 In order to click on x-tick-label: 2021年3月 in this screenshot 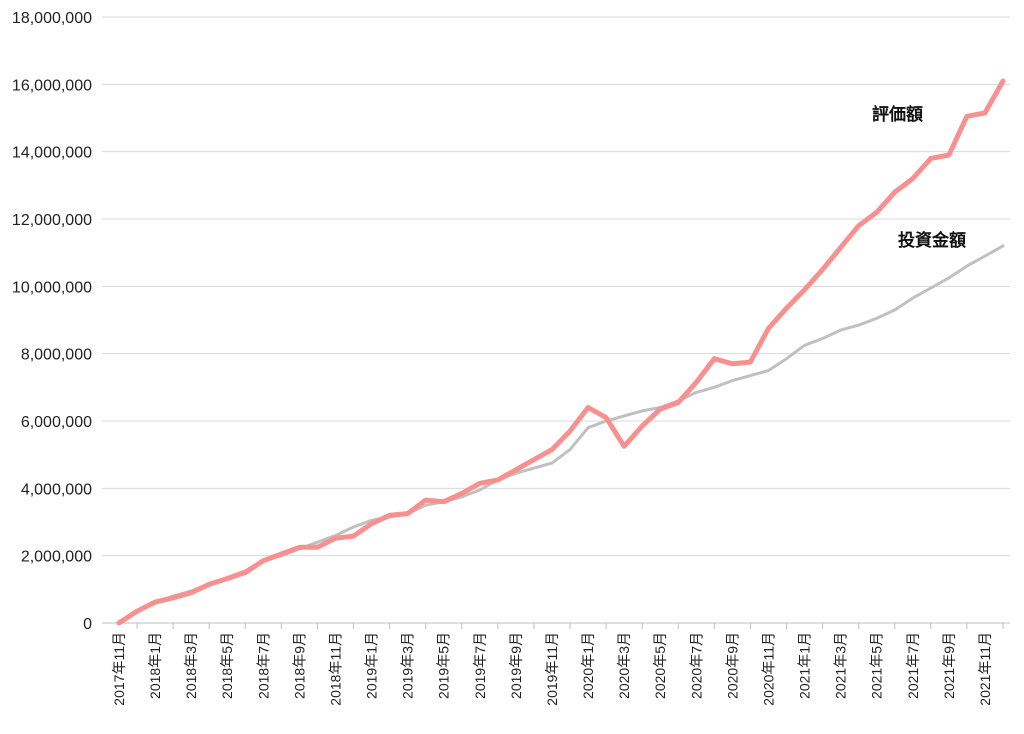, I will do `click(841, 665)`.